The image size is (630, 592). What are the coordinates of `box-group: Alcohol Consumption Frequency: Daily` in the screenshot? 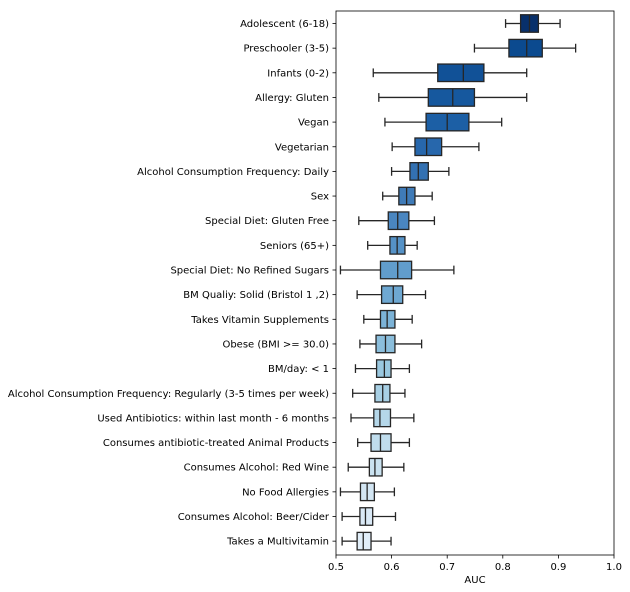 It's located at (293, 171).